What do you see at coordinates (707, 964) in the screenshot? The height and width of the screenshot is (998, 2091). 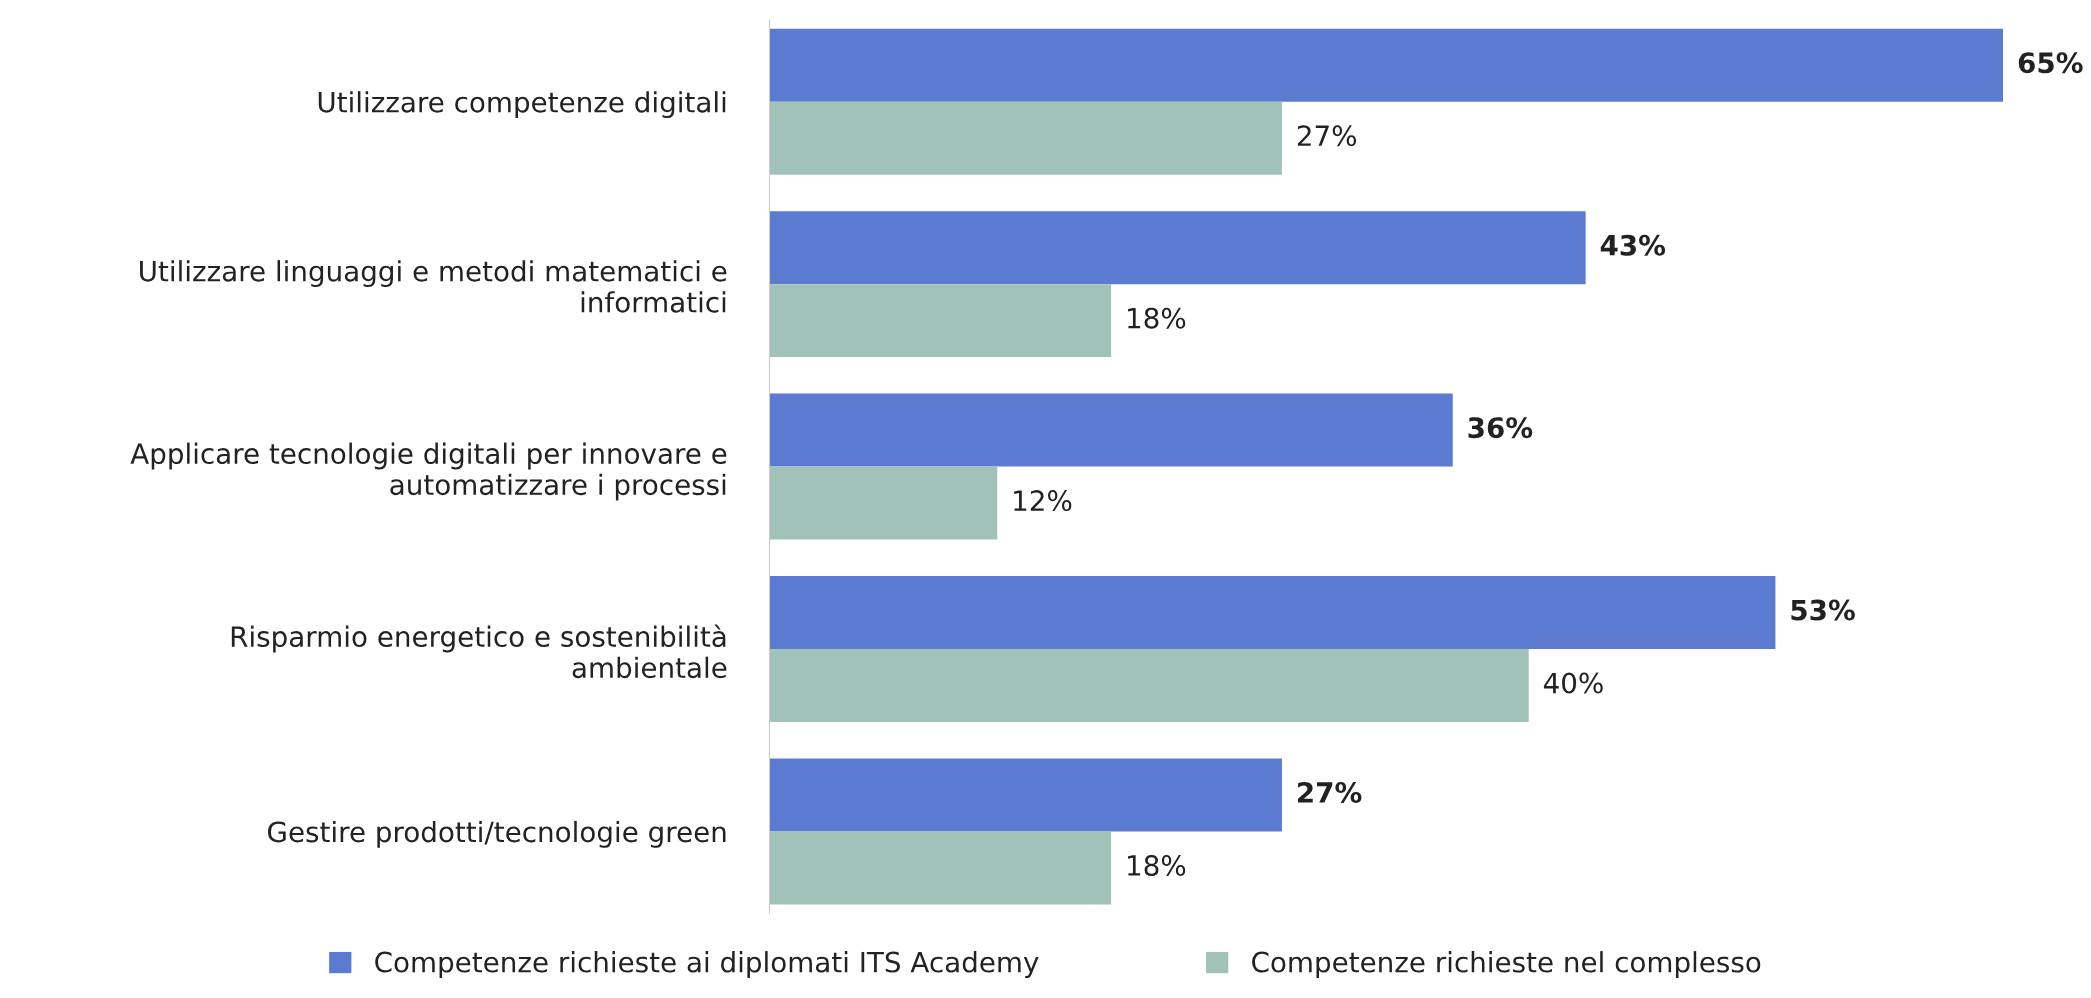 I see `legend-label: Competenze richieste ai diplomati ITS Academy` at bounding box center [707, 964].